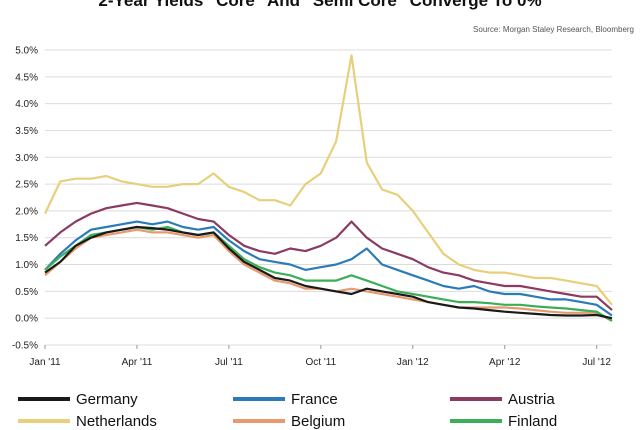 Image resolution: width=640 pixels, height=430 pixels. Describe the element at coordinates (531, 399) in the screenshot. I see `legend-label: Austria` at that location.